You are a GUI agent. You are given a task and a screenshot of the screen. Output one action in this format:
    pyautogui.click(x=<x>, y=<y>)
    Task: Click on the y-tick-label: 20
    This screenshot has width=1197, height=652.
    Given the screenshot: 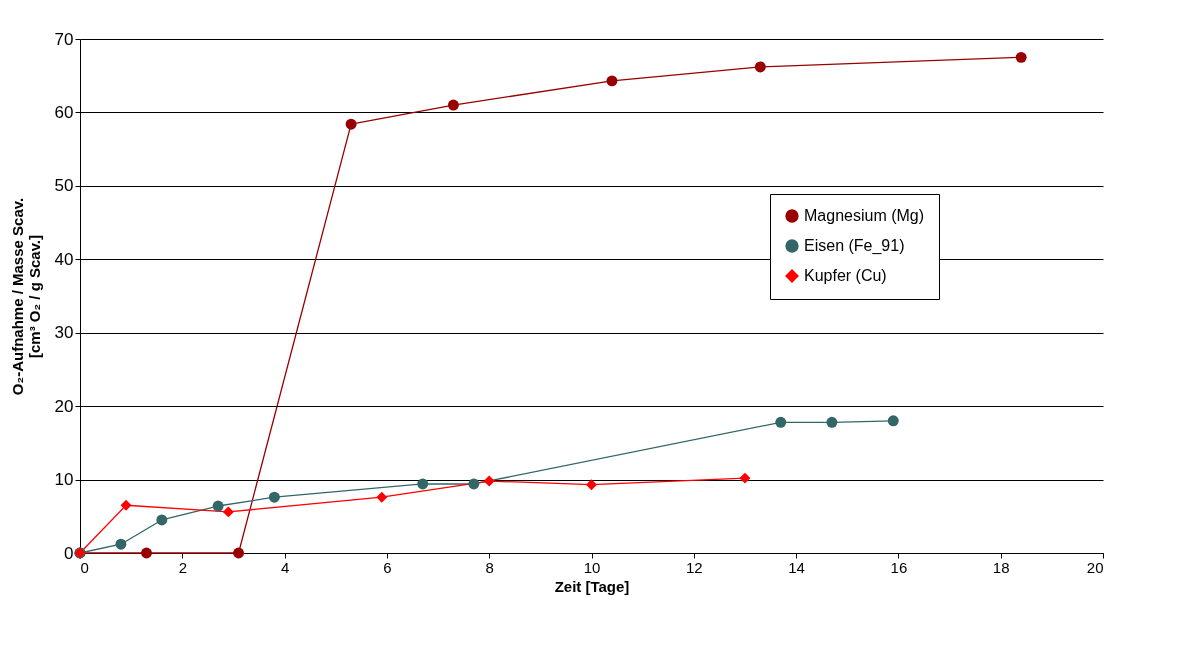 What is the action you would take?
    pyautogui.click(x=64, y=406)
    